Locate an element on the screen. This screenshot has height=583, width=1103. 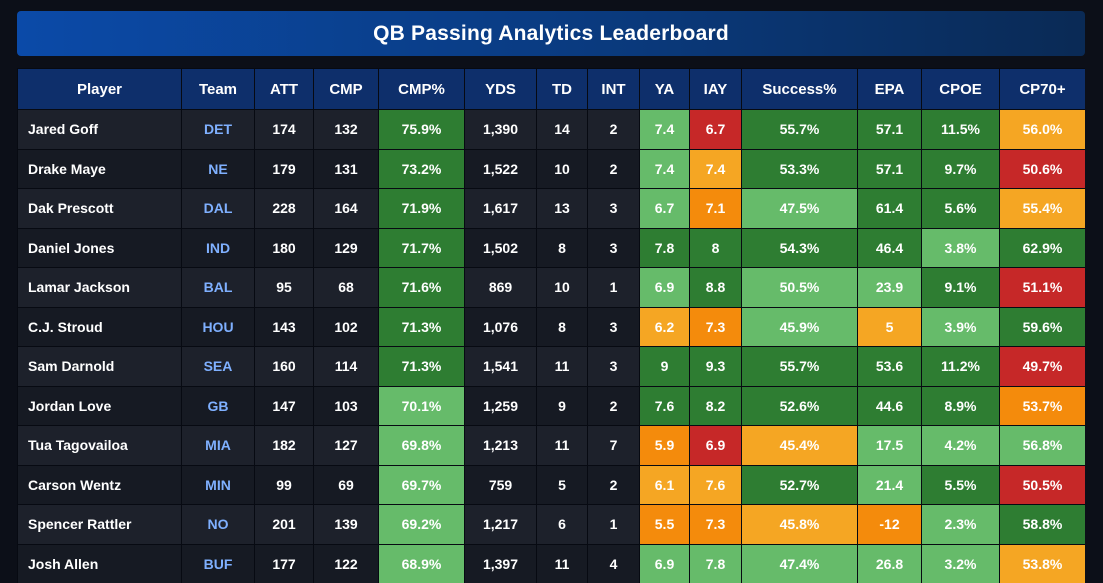
cell-int: 1 is located at coordinates (613, 287).